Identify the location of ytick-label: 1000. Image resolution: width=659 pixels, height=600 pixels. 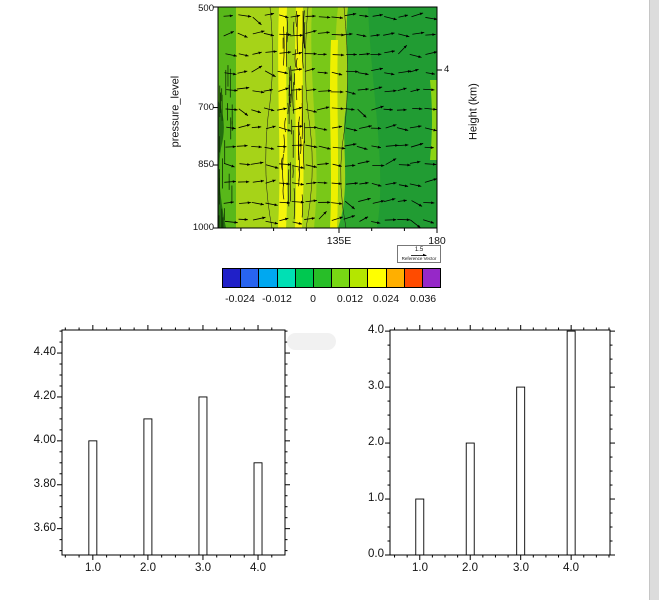
(203, 227).